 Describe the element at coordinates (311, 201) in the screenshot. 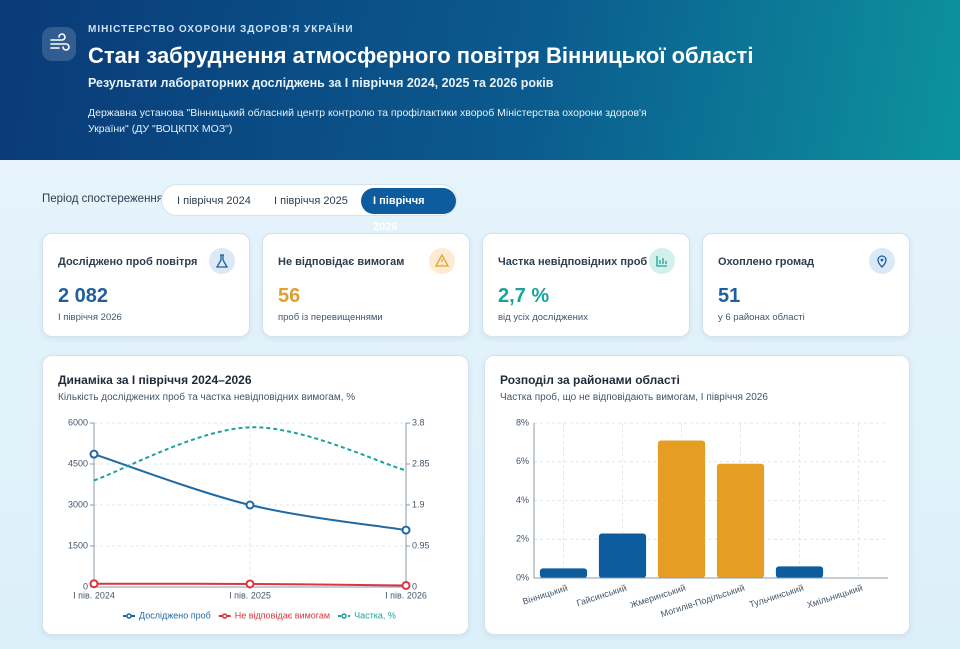

I see `period-tab: І півріччя 2025` at that location.